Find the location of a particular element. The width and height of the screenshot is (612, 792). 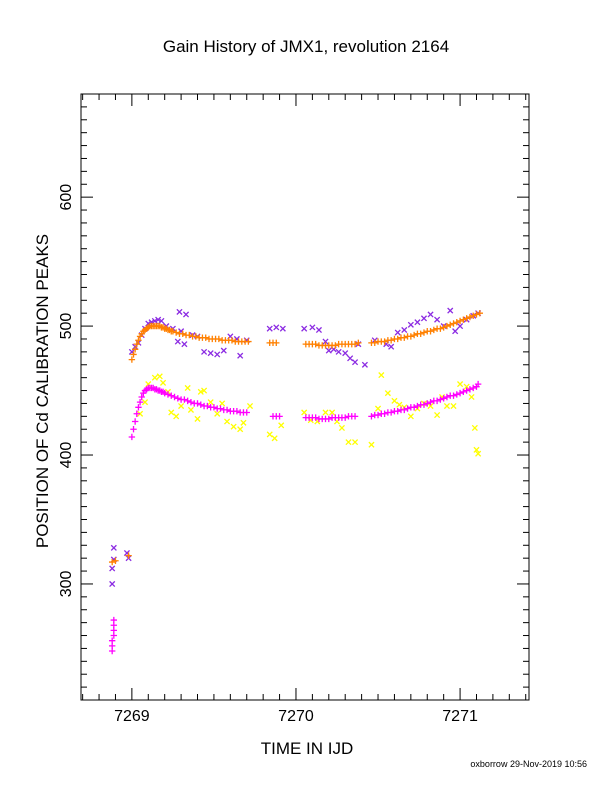

y-tick-label: 500 is located at coordinates (66, 326).